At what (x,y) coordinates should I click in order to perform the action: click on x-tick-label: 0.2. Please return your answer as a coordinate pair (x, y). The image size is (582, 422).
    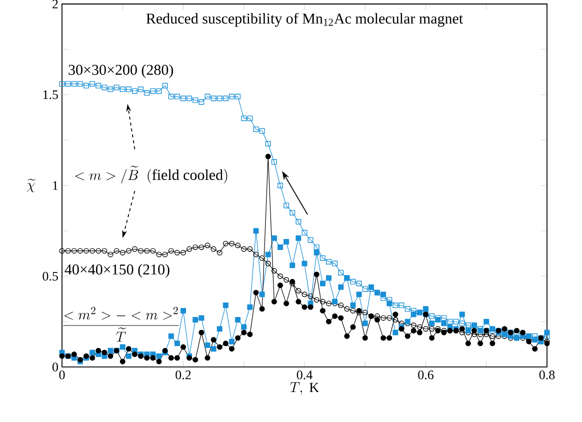
    Looking at the image, I should click on (183, 375).